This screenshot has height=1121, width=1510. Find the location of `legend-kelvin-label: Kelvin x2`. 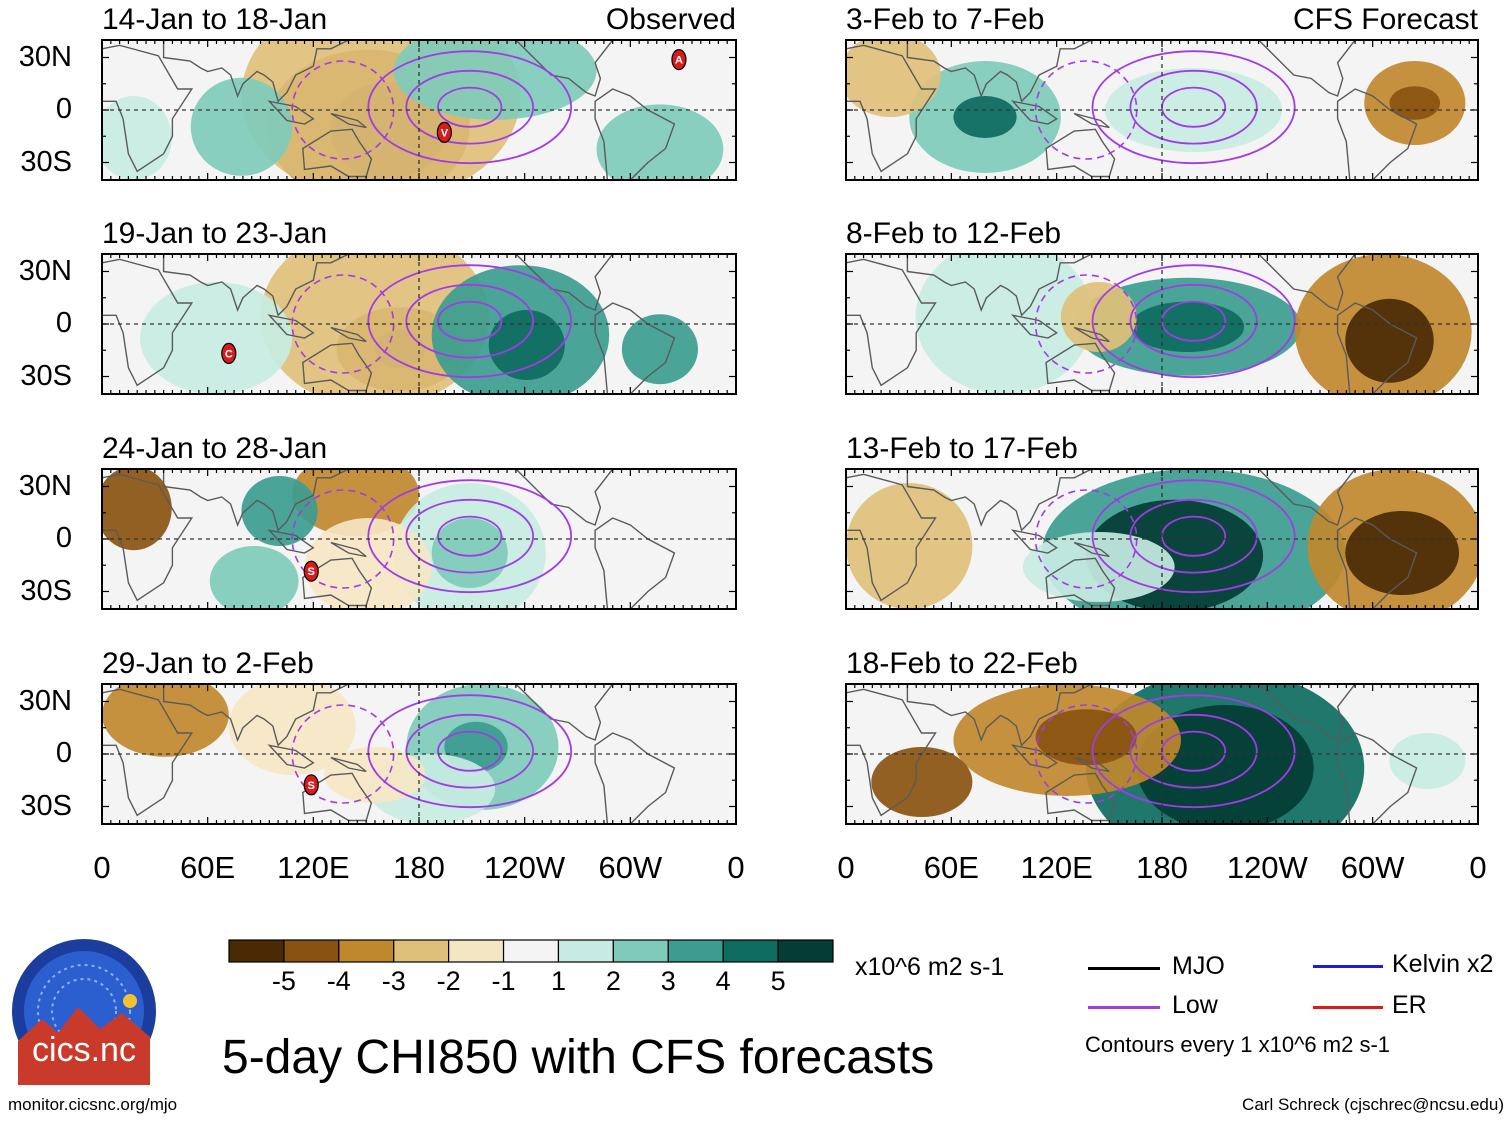

legend-kelvin-label: Kelvin x2 is located at coordinates (1443, 964).